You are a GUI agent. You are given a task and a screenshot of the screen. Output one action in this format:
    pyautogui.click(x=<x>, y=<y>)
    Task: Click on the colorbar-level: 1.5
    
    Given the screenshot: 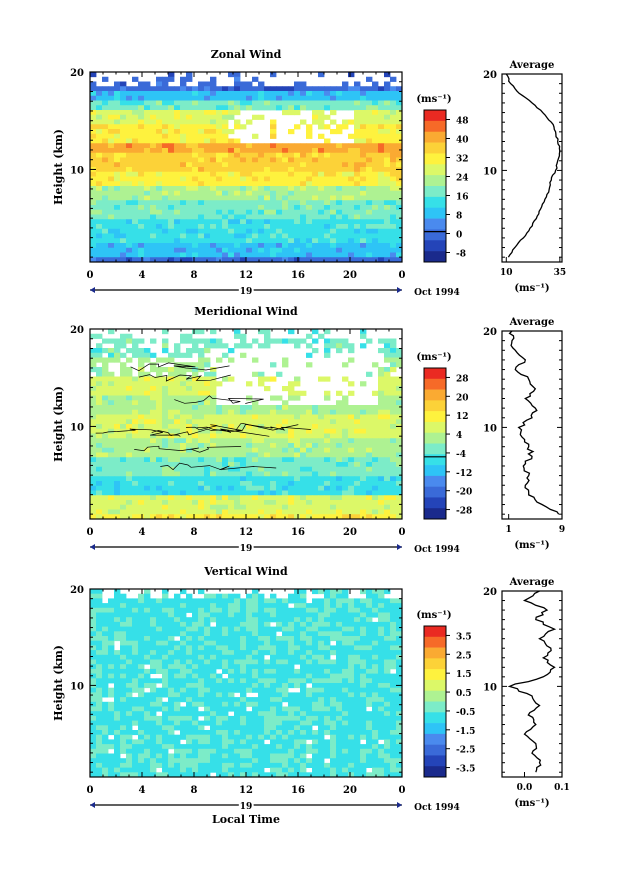 What is the action you would take?
    pyautogui.click(x=464, y=675)
    